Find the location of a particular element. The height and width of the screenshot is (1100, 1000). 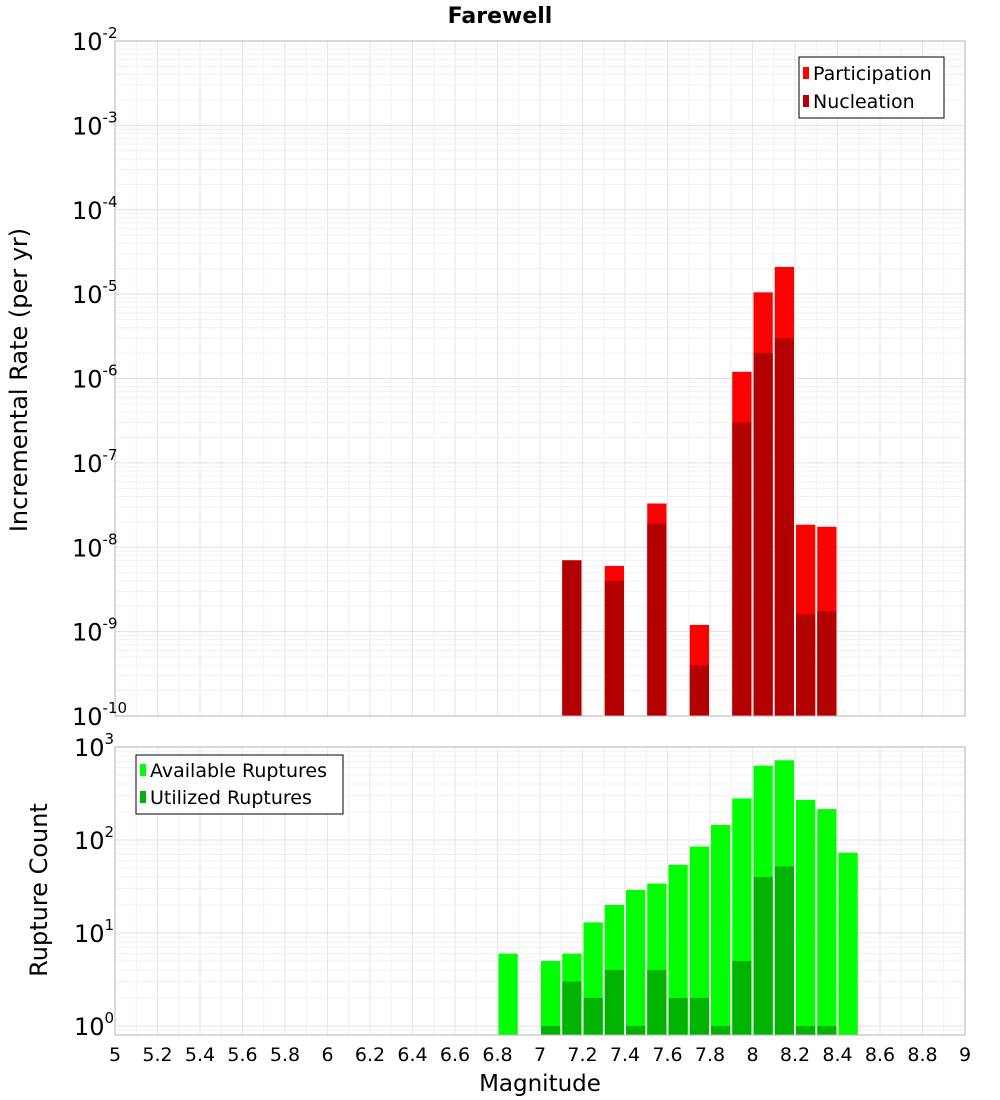

legend-swatch-participation is located at coordinates (806, 73).